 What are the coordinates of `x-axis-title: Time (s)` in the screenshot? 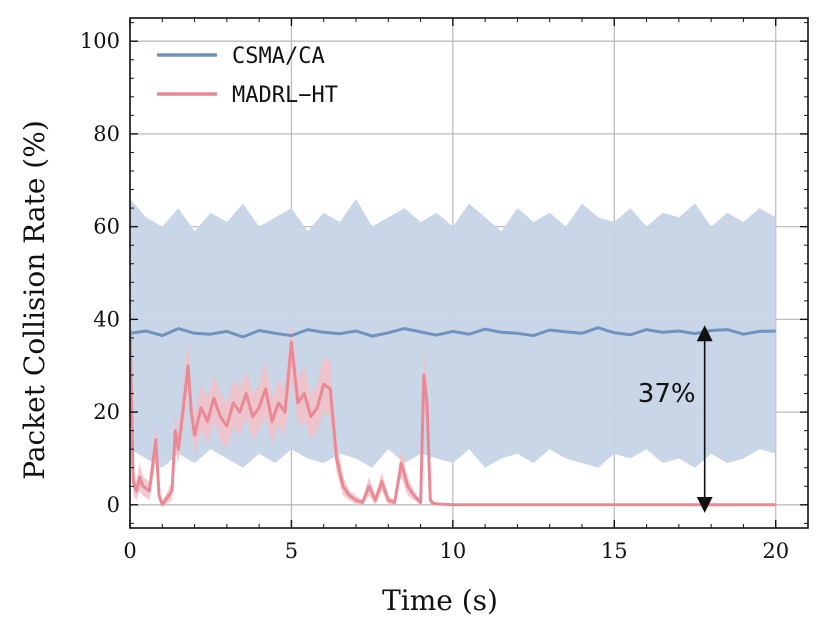 It's located at (440, 600).